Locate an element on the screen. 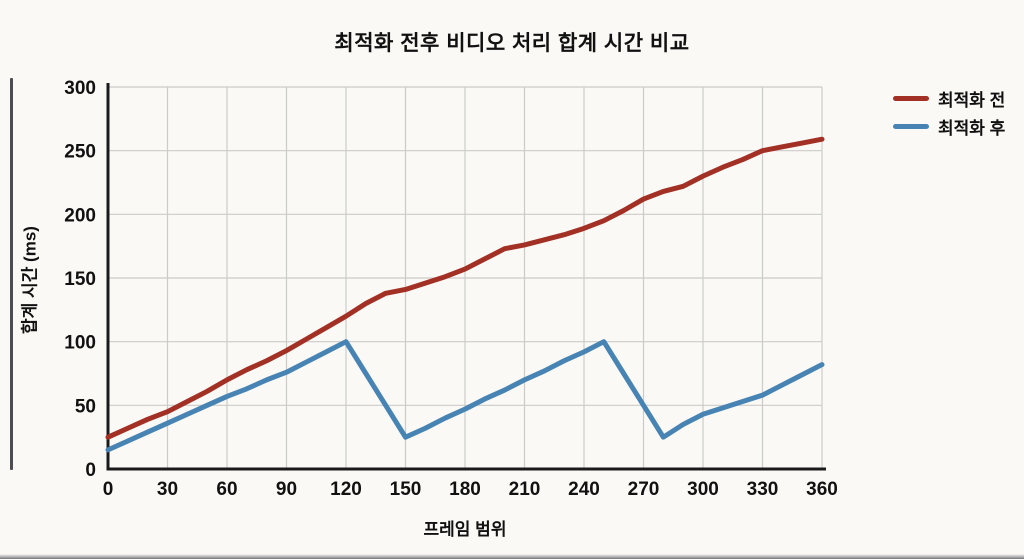 The width and height of the screenshot is (1024, 559). x-tick-label: 210 is located at coordinates (525, 489).